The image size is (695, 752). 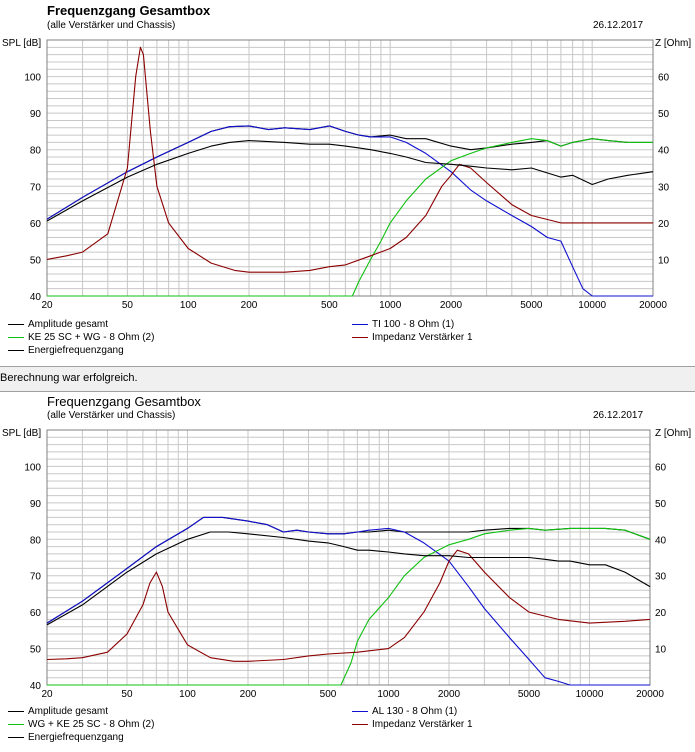 What do you see at coordinates (664, 151) in the screenshot?
I see `y-tick-label-right: 40` at bounding box center [664, 151].